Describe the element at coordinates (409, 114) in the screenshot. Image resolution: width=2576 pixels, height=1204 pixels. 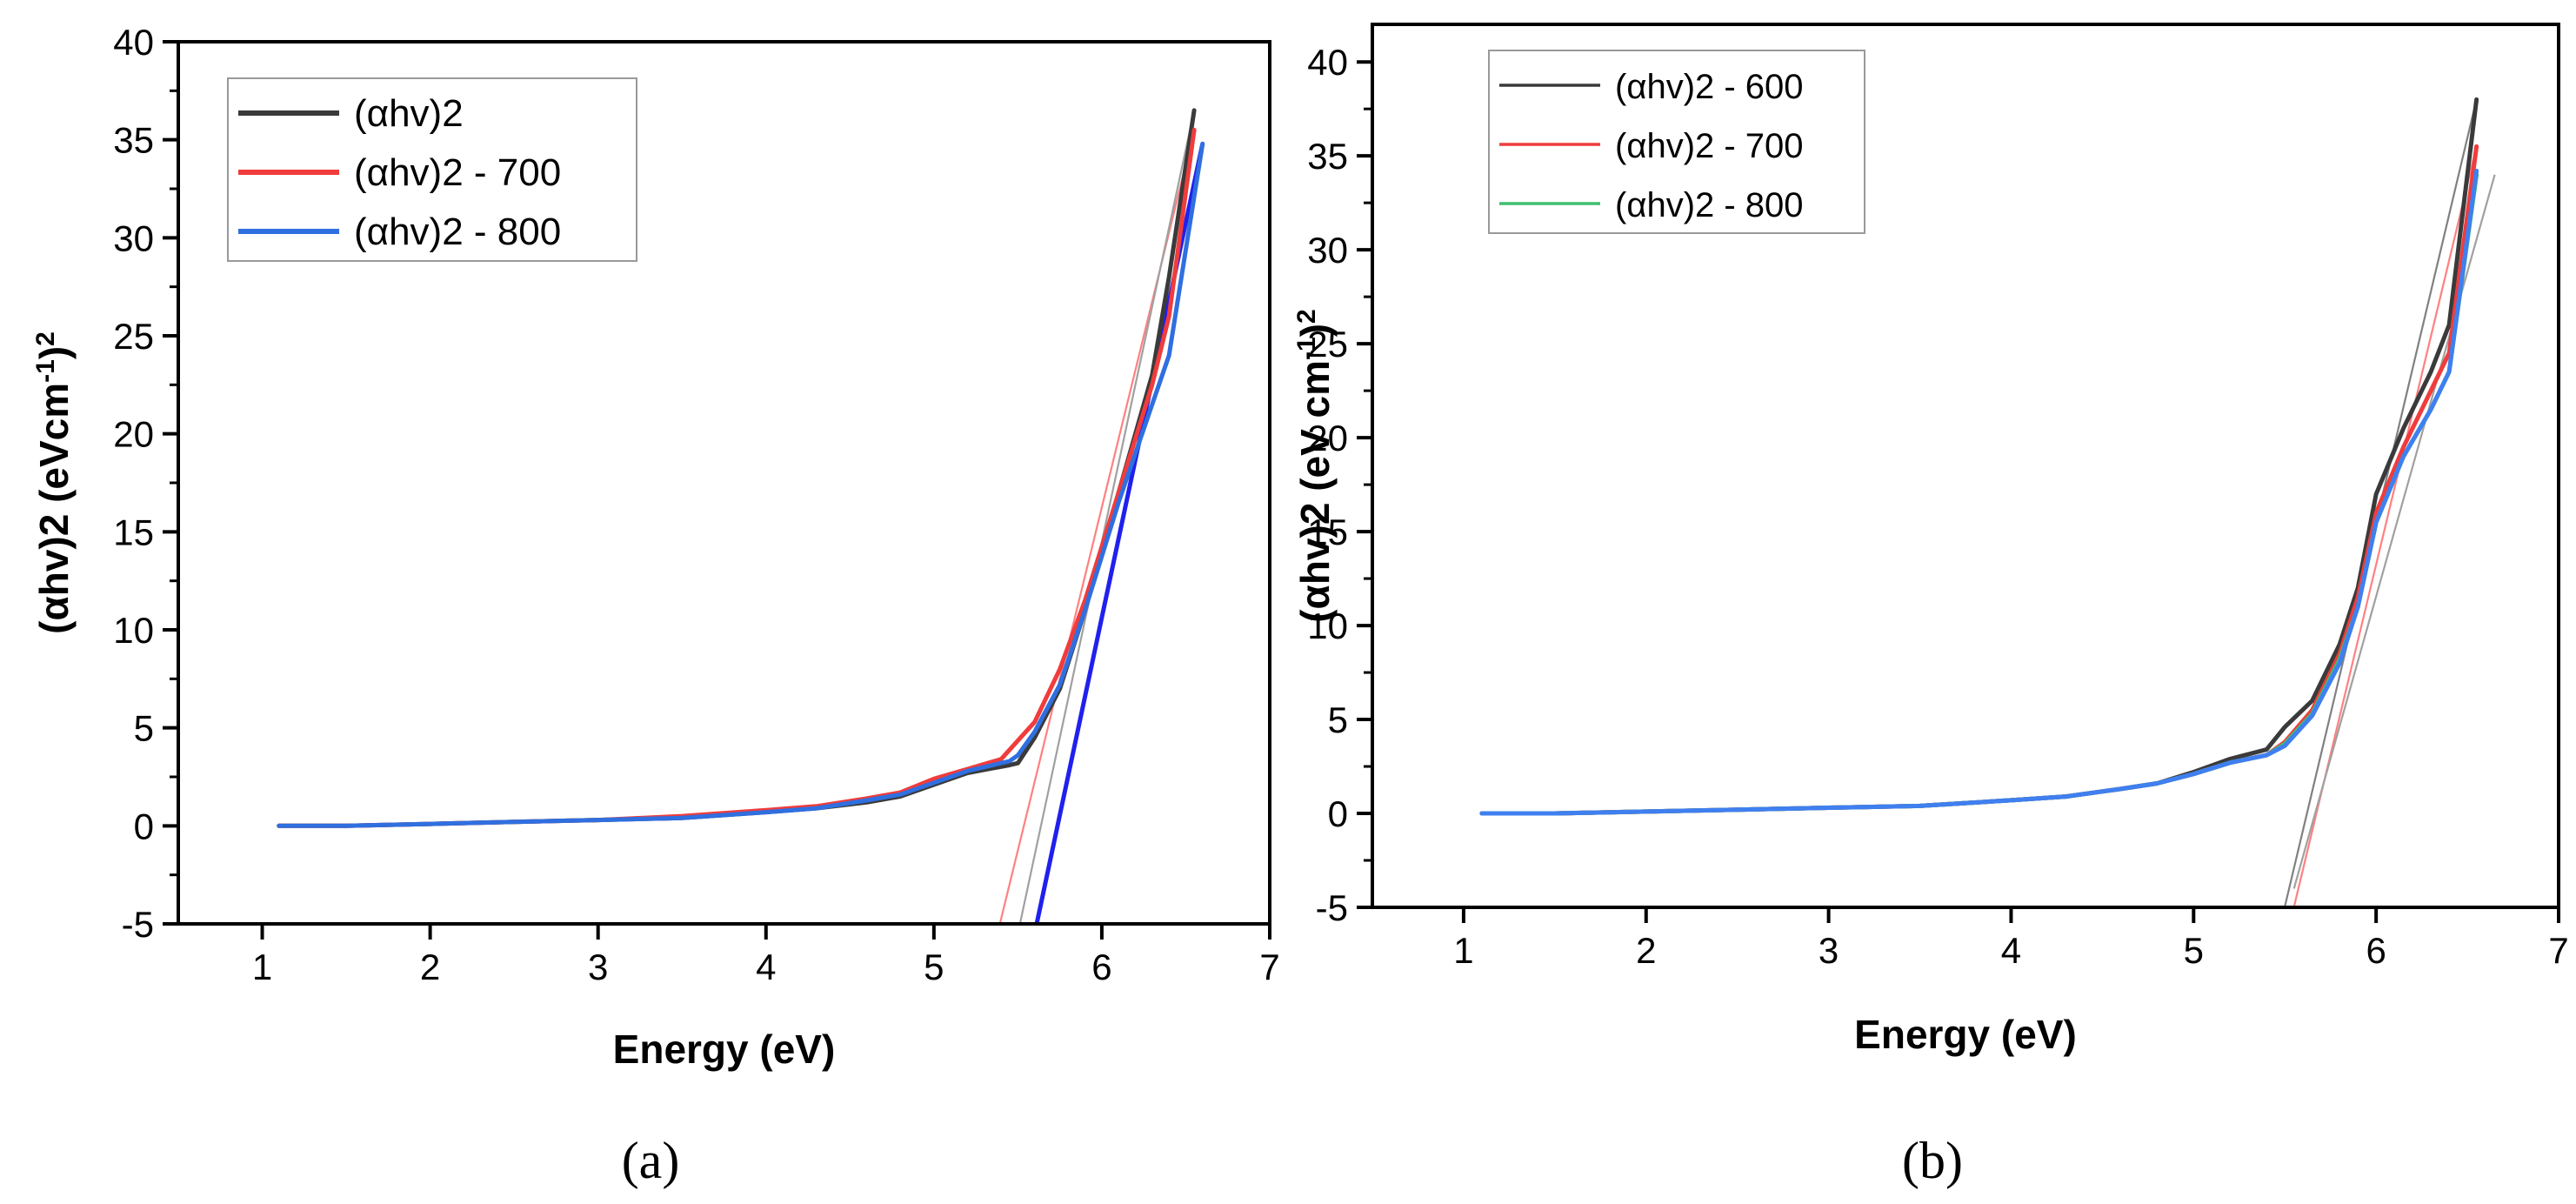
I see `legend-entry-label: (αhv)2` at that location.